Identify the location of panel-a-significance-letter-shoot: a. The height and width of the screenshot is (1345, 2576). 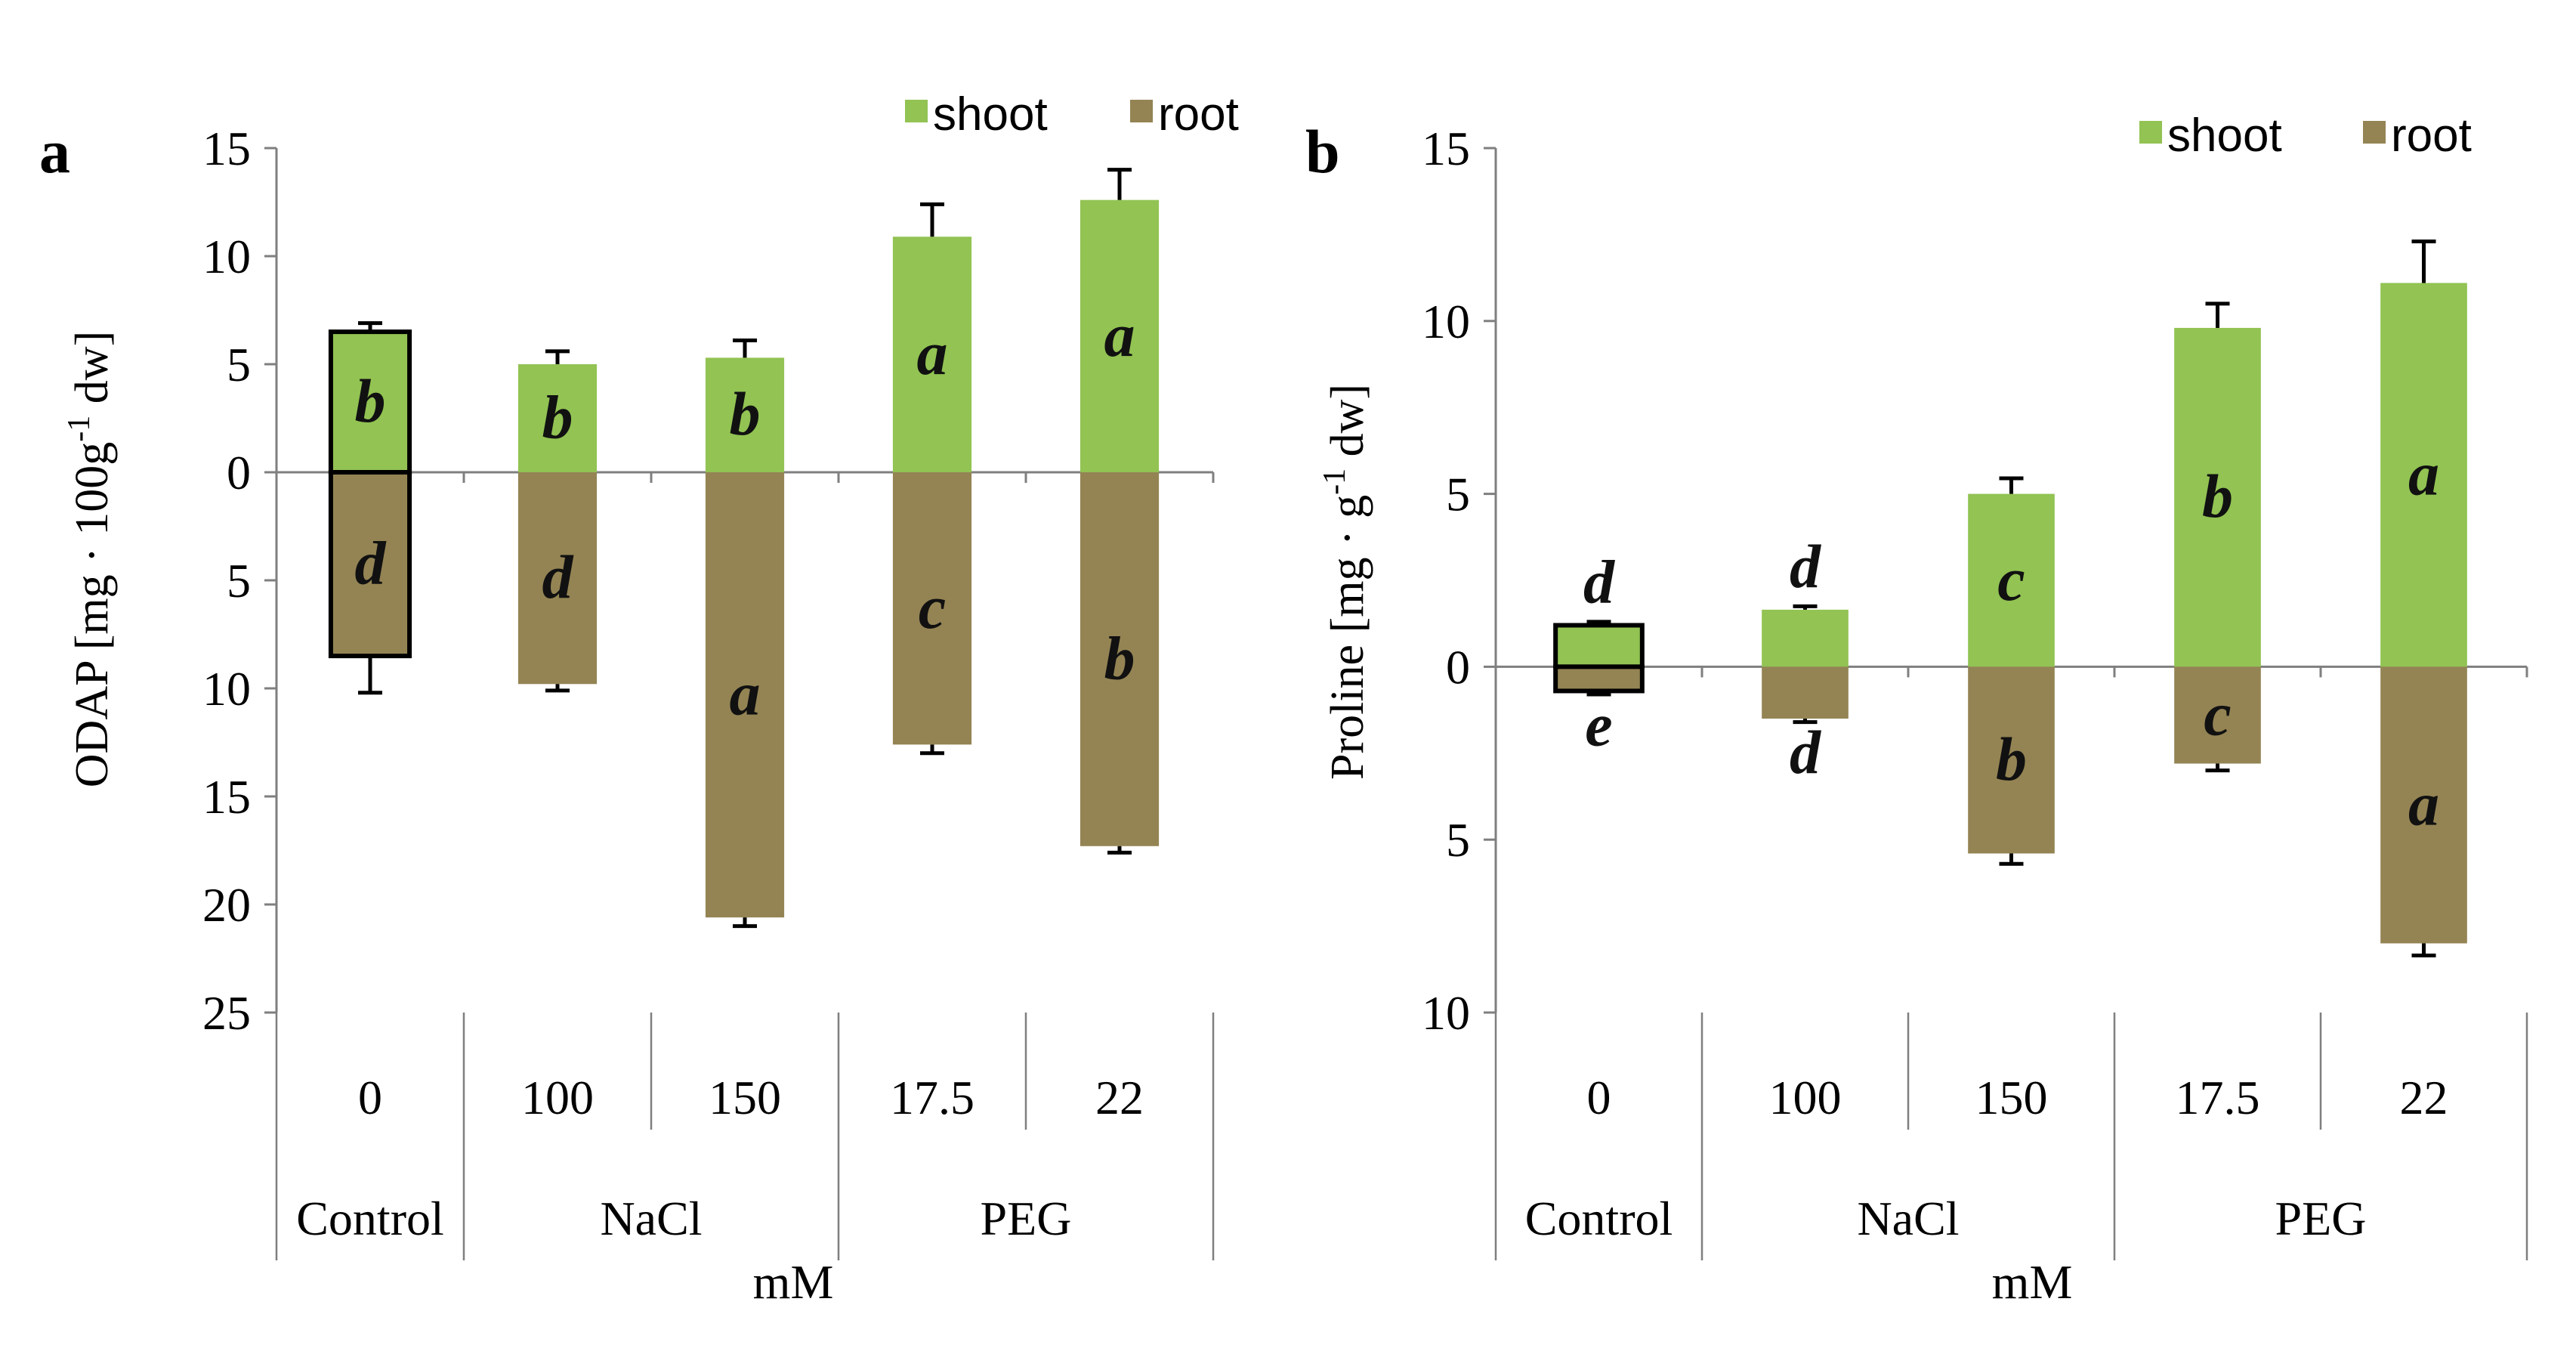
(932, 353).